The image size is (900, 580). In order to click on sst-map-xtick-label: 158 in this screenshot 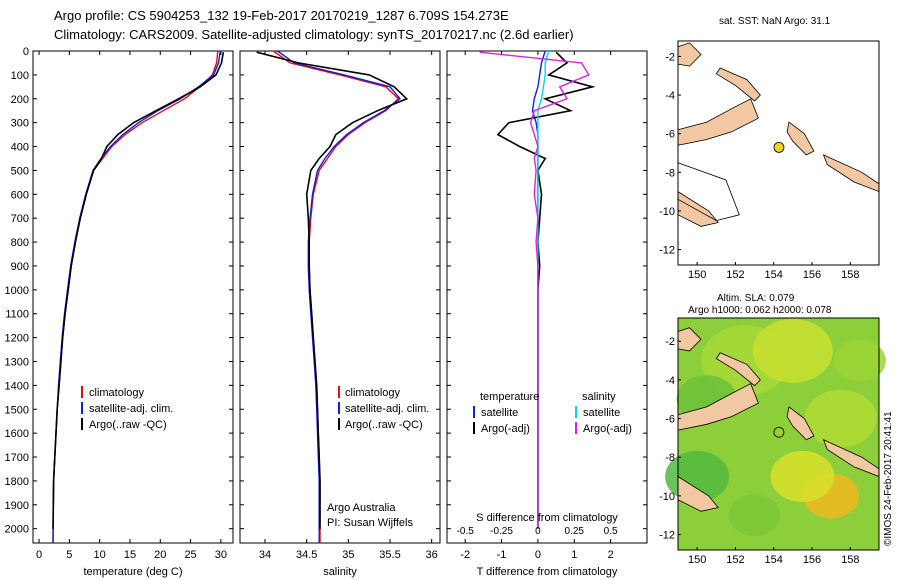, I will do `click(850, 275)`.